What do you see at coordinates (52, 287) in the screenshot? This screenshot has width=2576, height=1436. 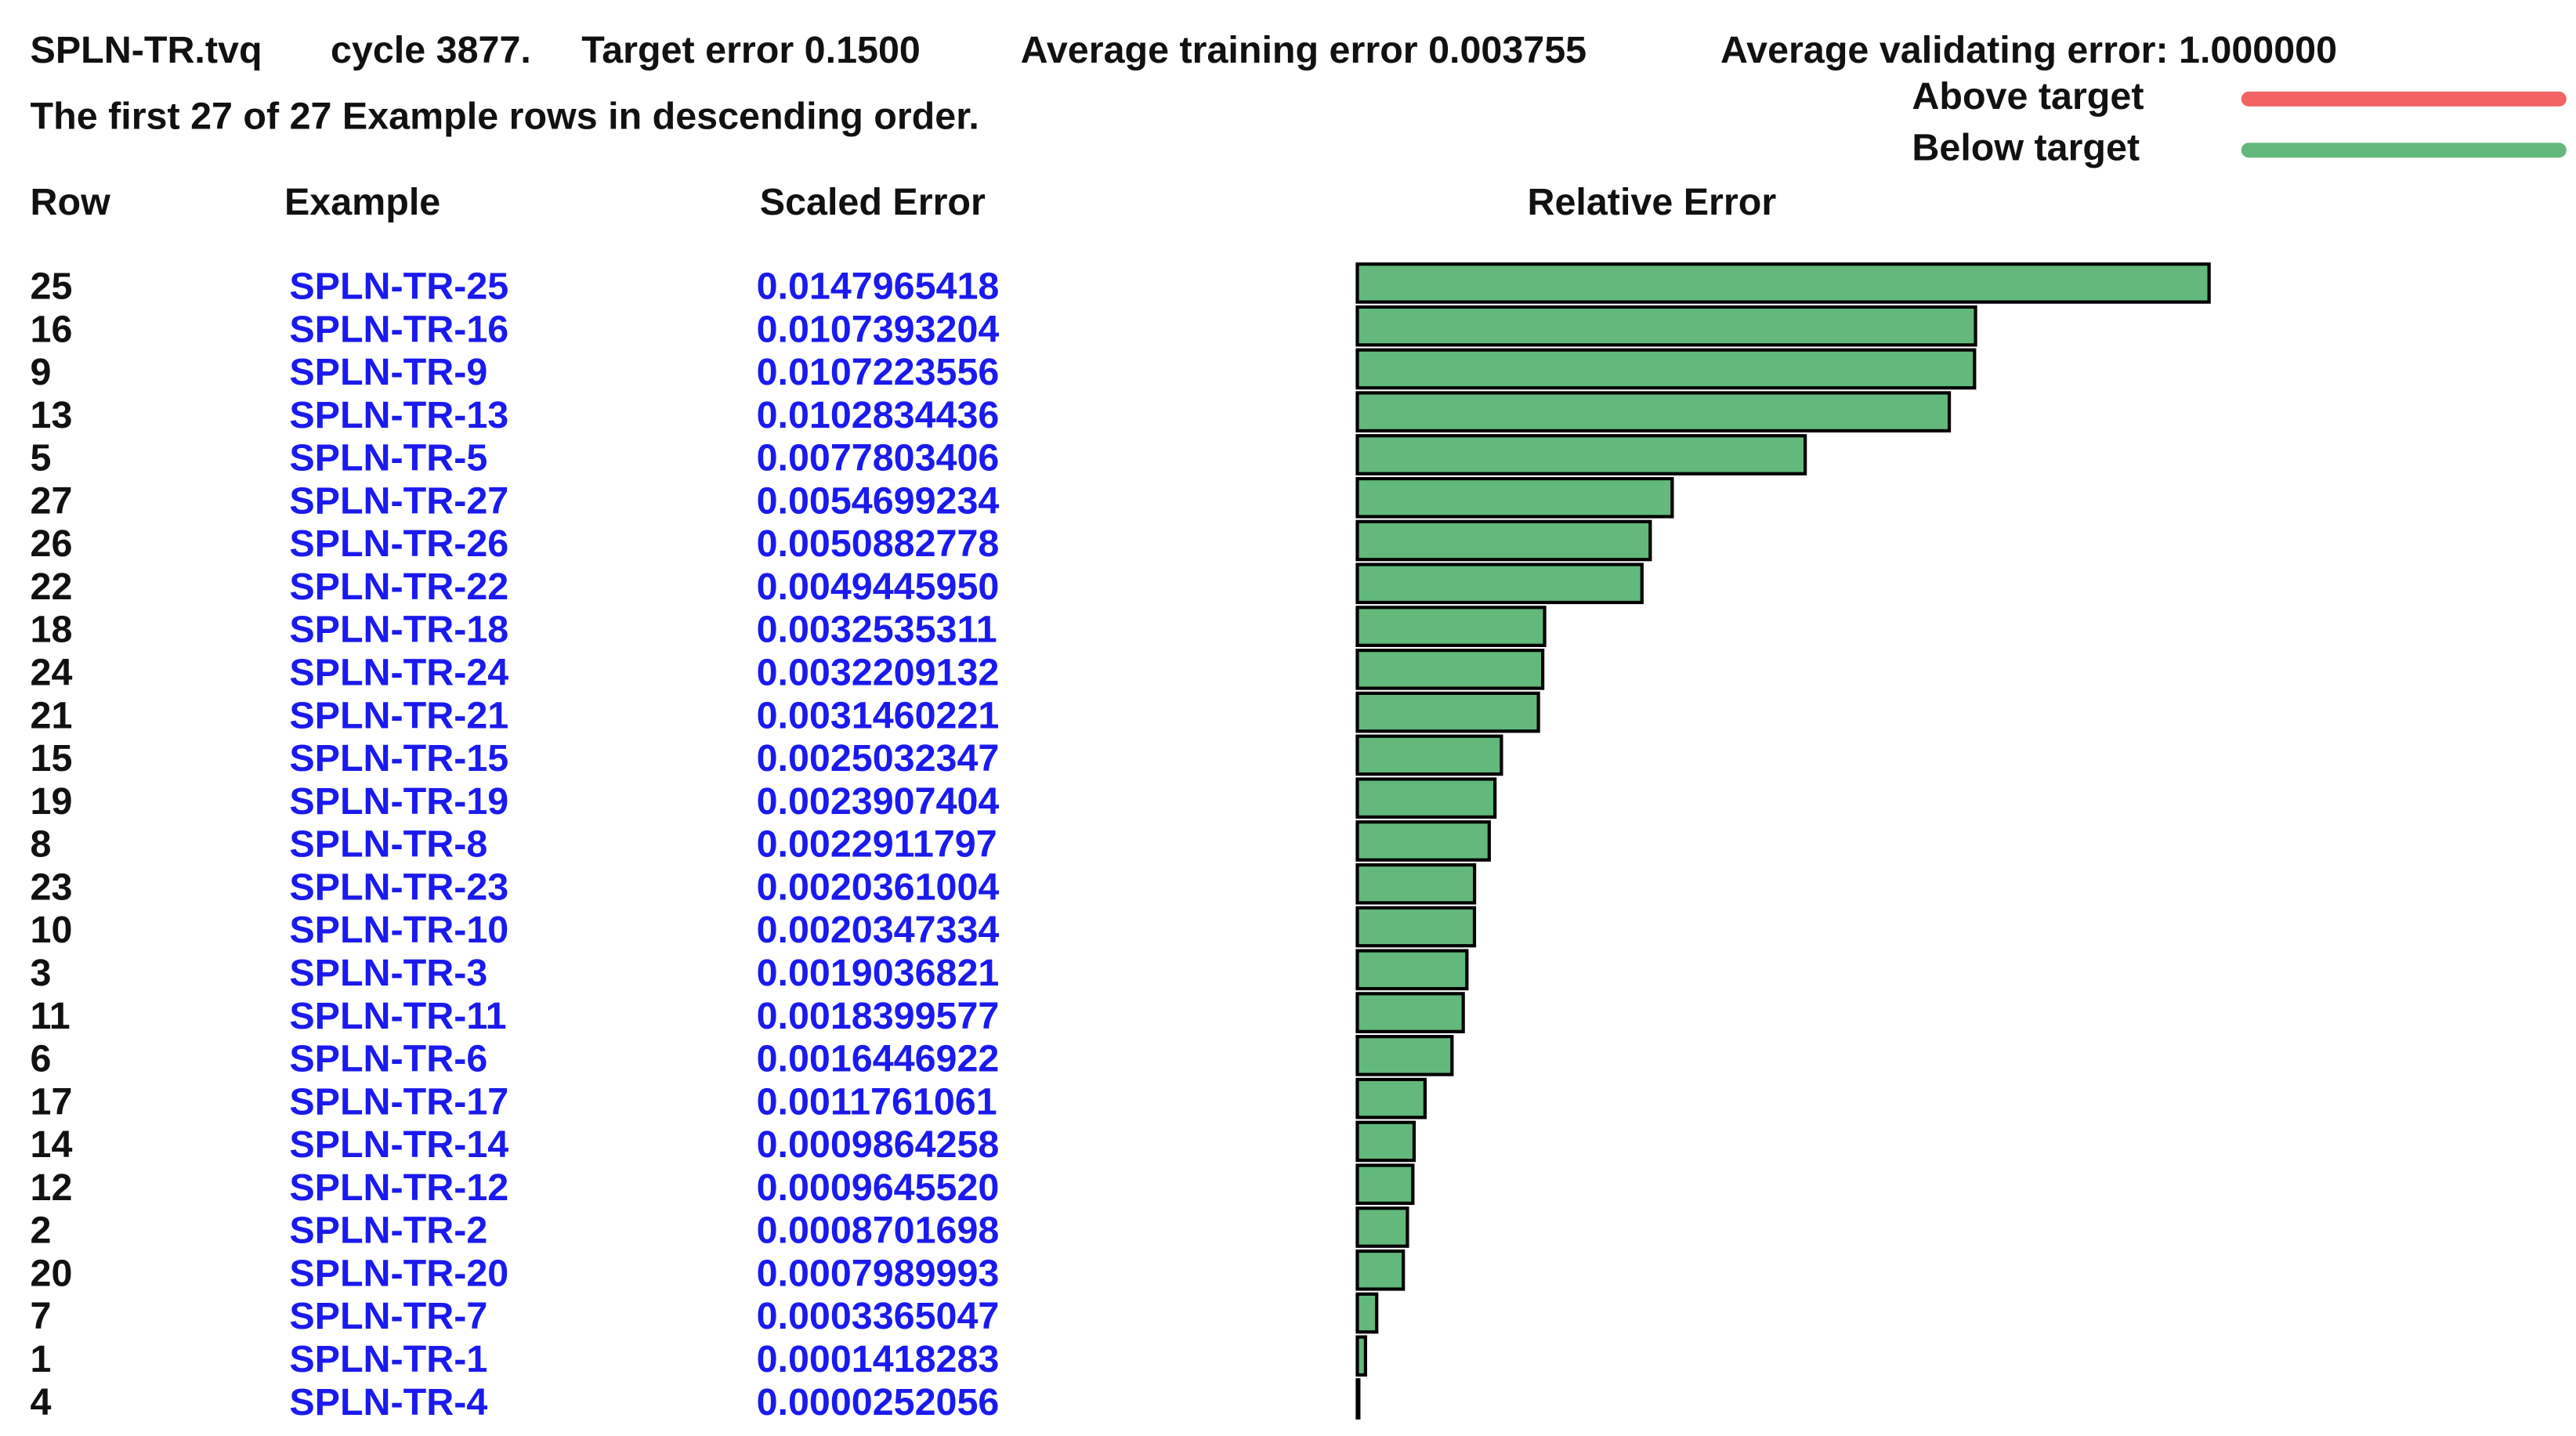 I see `row-number: 25` at bounding box center [52, 287].